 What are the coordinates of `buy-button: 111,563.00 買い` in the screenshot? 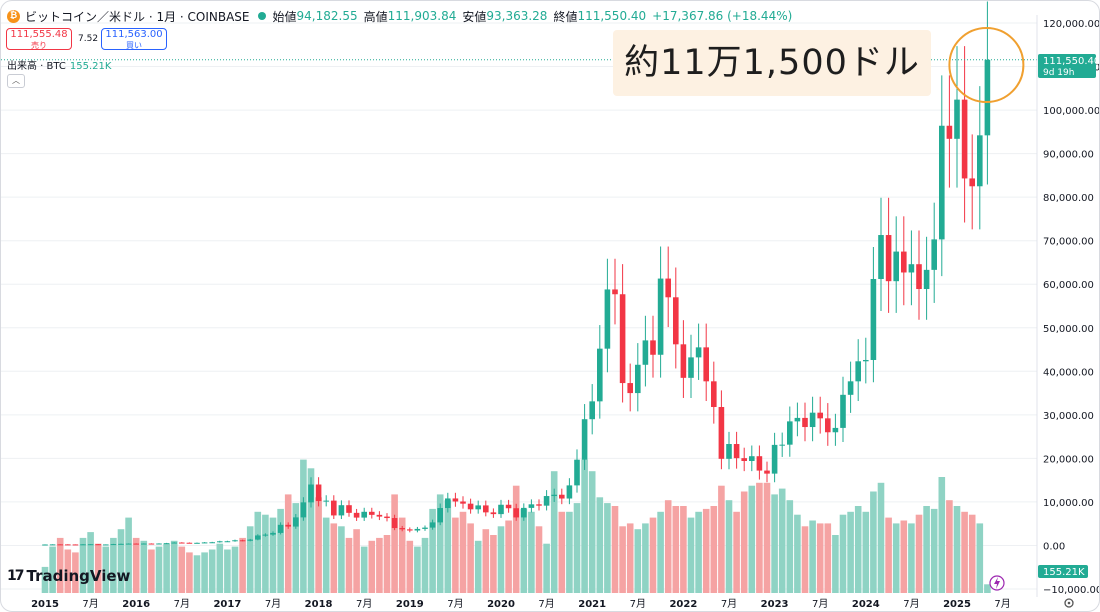 It's located at (134, 39).